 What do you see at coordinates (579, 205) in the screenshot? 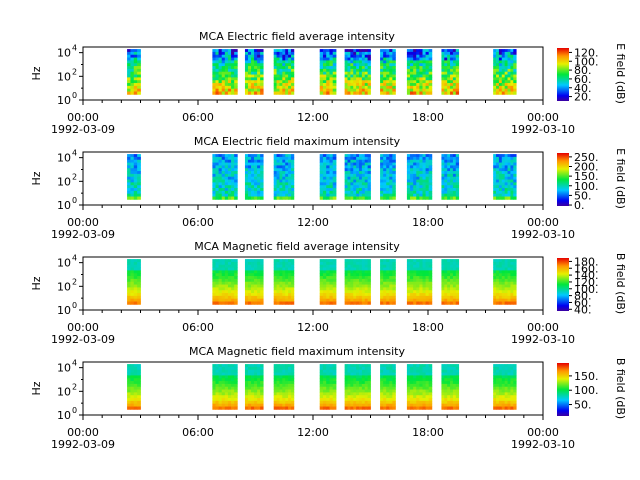
I see `colorbar-tick-label: 0.` at bounding box center [579, 205].